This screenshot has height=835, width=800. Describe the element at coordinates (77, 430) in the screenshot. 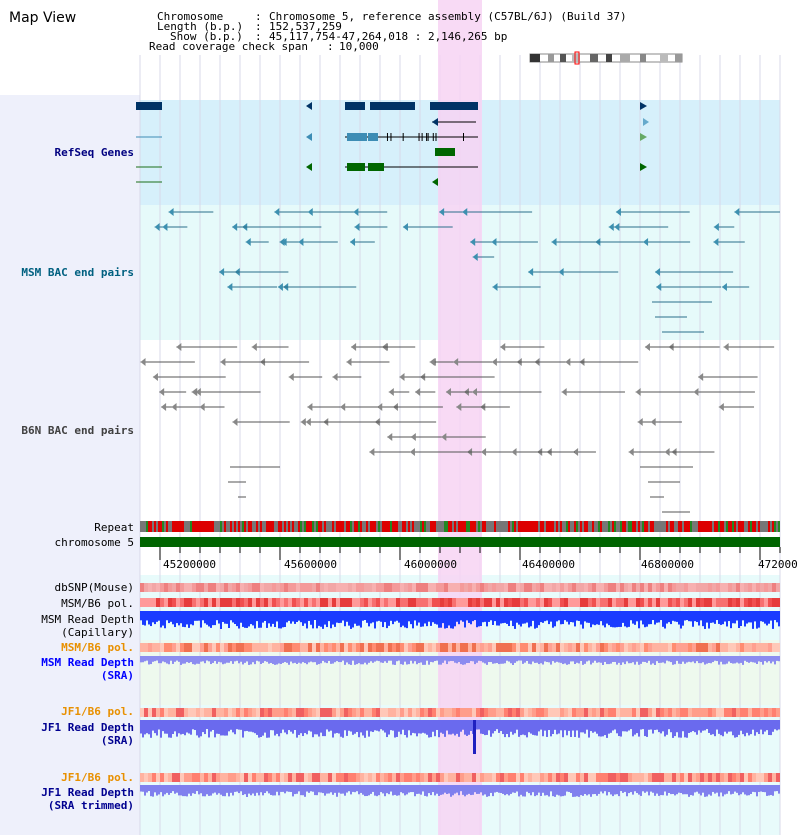

I see `track-label-b6n-bac: B6N BAC end pairs` at that location.